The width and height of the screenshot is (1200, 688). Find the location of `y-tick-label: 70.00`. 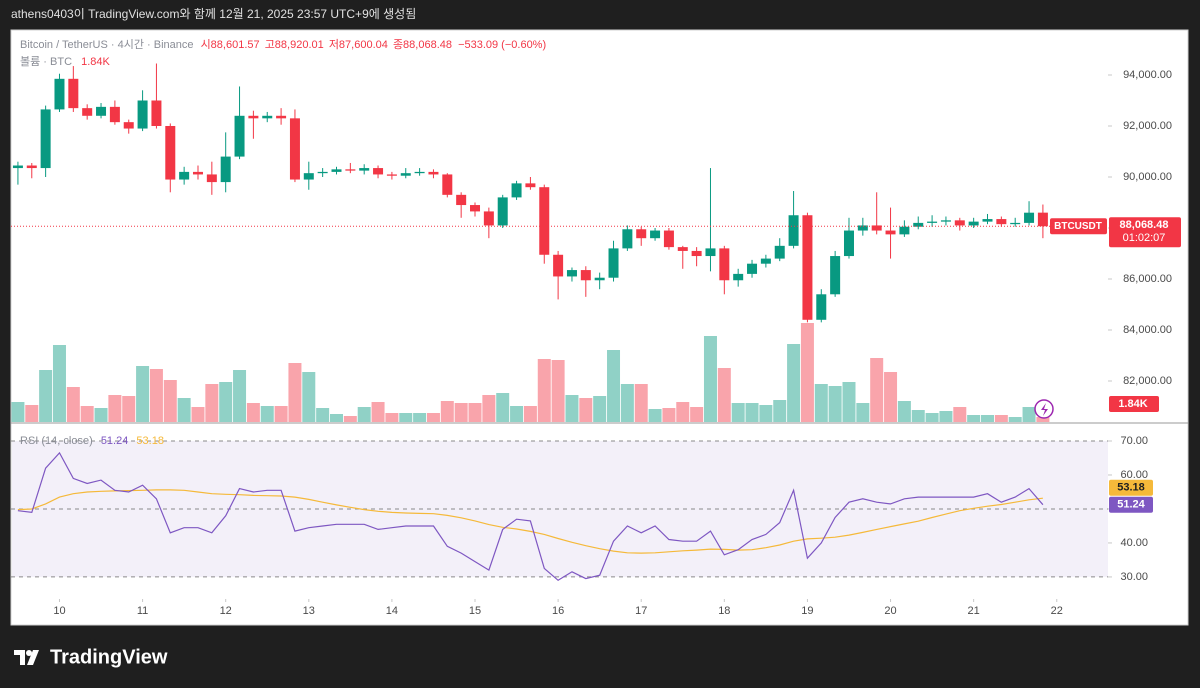

y-tick-label: 70.00 is located at coordinates (1134, 441).